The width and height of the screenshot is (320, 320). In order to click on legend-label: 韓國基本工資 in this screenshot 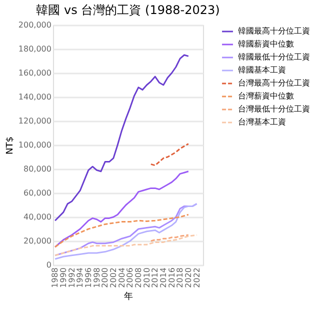, I will do `click(262, 70)`.